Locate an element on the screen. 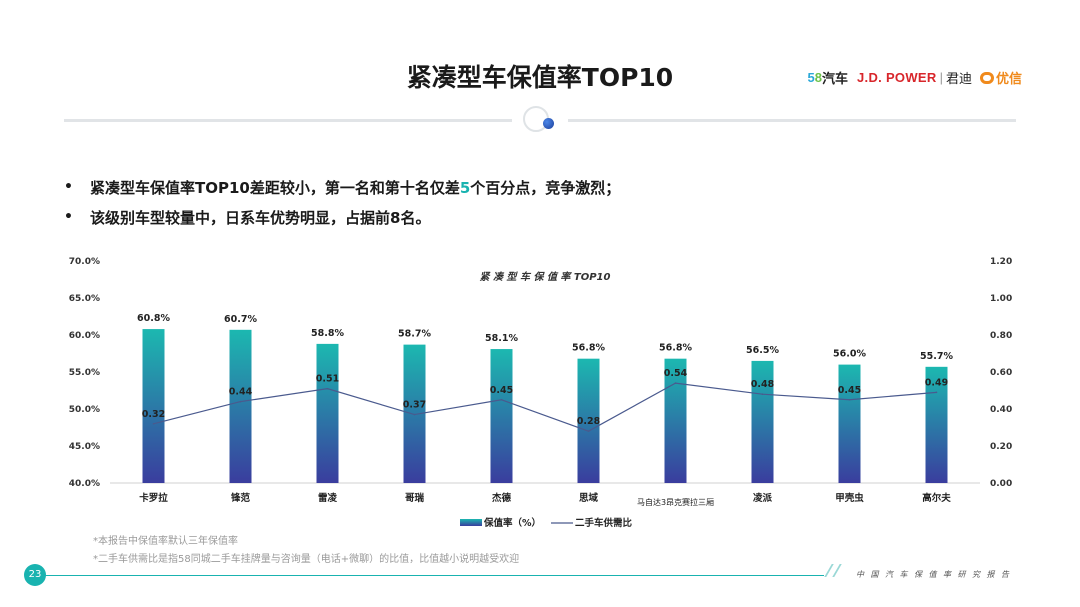  line-data-label: 0.28 is located at coordinates (589, 421).